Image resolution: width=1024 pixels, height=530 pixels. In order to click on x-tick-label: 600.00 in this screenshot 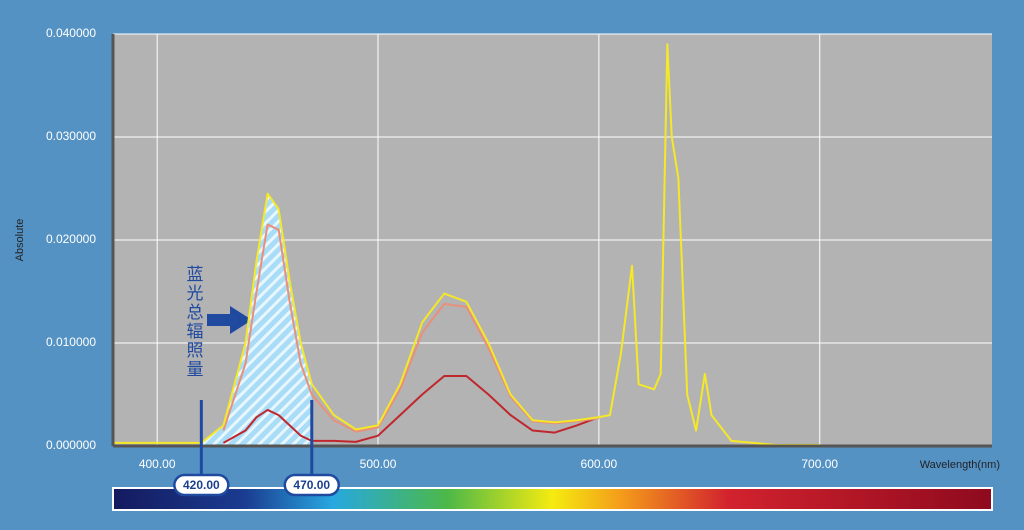, I will do `click(599, 464)`.